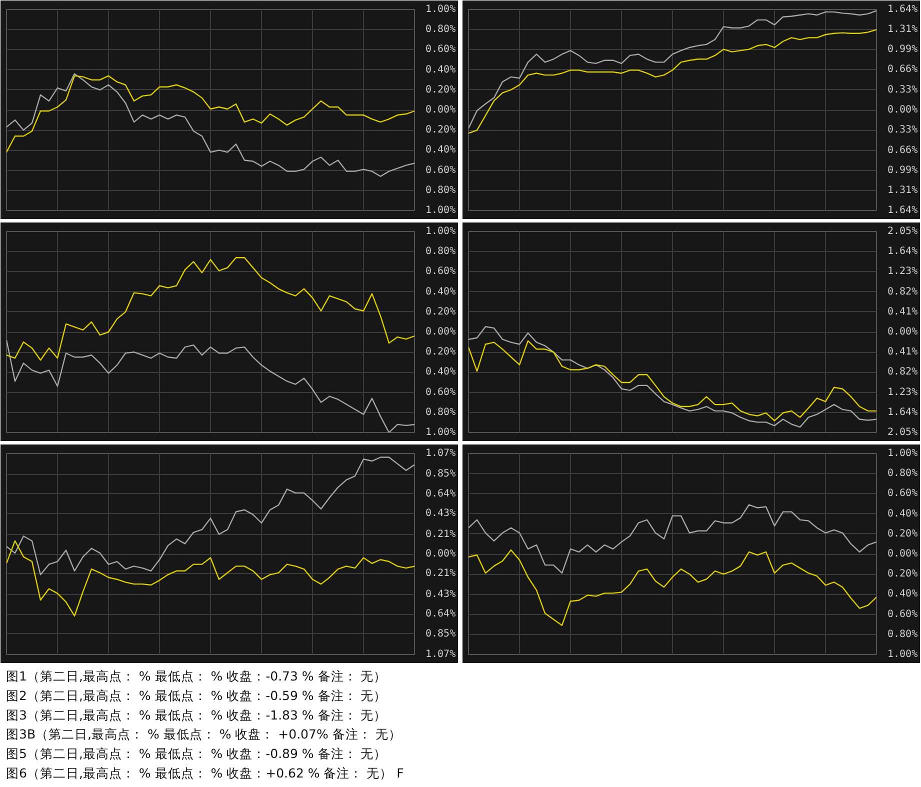 The image size is (921, 787). I want to click on caption: 图2（第二日,最高点： % 最低点： % 收盘：-0.59 % 备注： 无）, so click(196, 695).